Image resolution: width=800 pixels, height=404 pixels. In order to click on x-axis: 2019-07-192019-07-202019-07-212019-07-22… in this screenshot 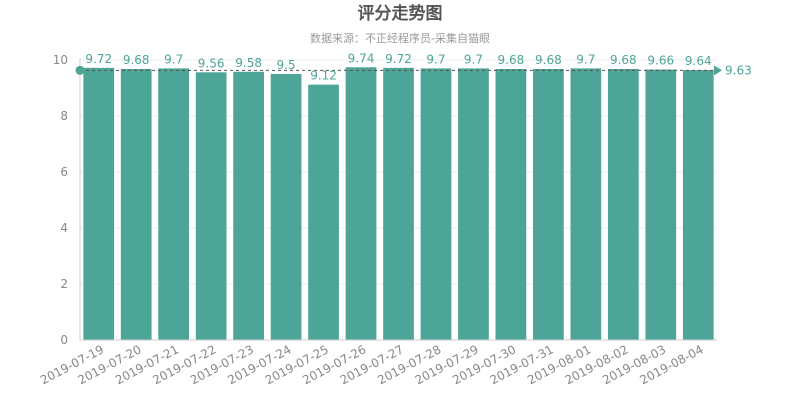, I will do `click(377, 363)`.